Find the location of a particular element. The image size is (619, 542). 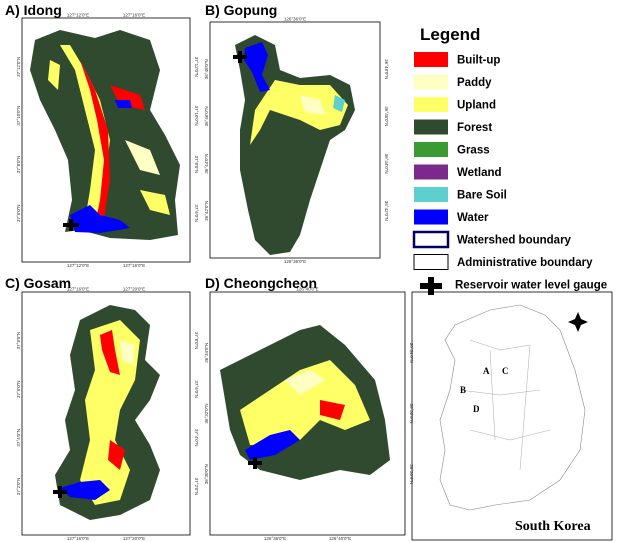

panel-title: C) Gosam is located at coordinates (38, 283).